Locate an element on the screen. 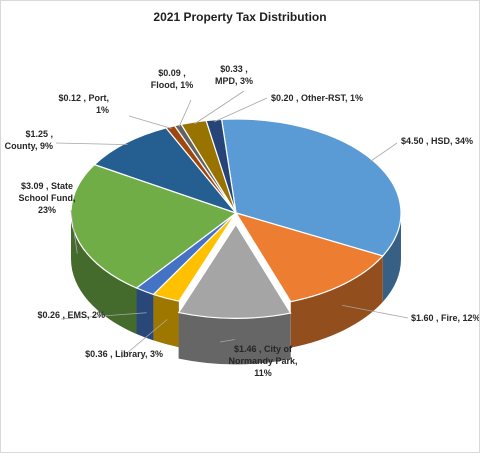 The image size is (480, 453). leader-line-library is located at coordinates (144, 339).